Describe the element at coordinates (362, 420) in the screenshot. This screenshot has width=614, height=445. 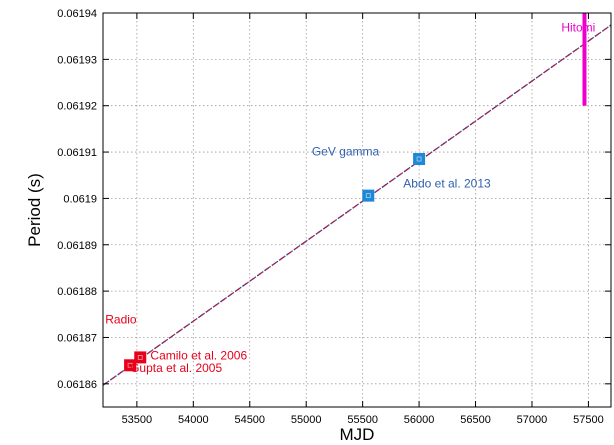
I see `x-tick-label: 55500` at that location.